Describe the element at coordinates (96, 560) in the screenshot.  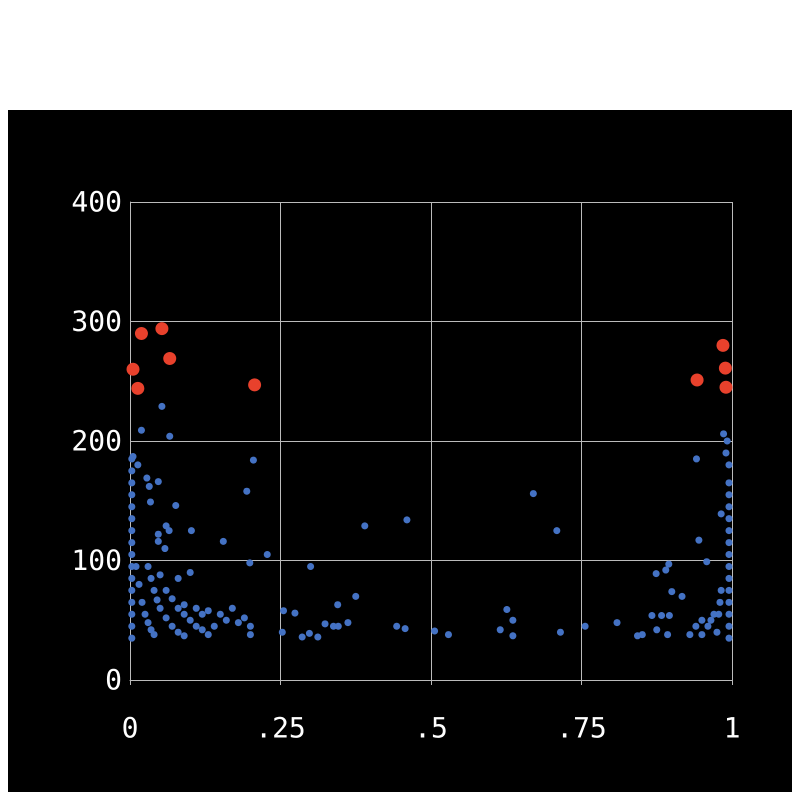
I see `y-tick-label: 100` at that location.